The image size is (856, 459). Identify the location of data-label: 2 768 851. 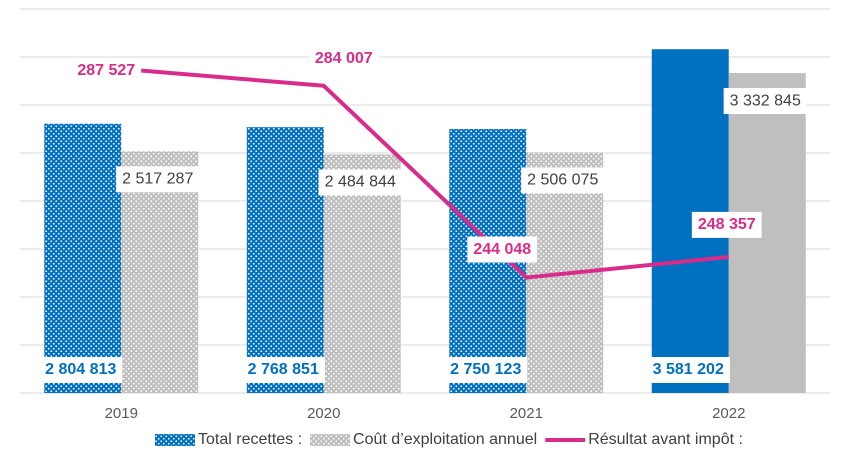
(283, 369).